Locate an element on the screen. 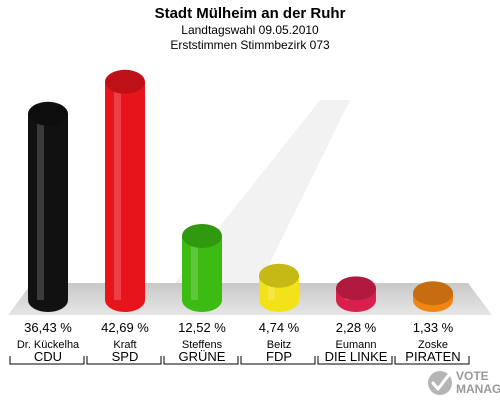  value-label: 12,52 % is located at coordinates (202, 327).